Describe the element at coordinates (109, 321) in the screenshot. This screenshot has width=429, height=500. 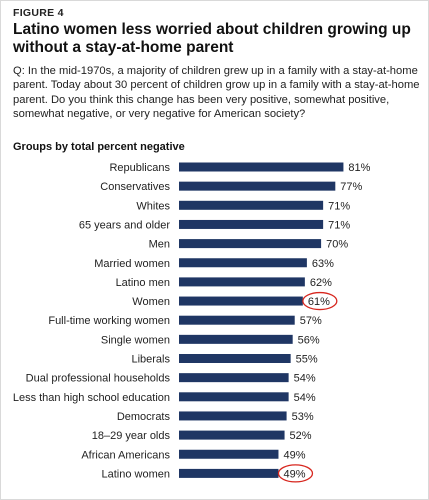
I see `category-label: Full-time working women` at that location.